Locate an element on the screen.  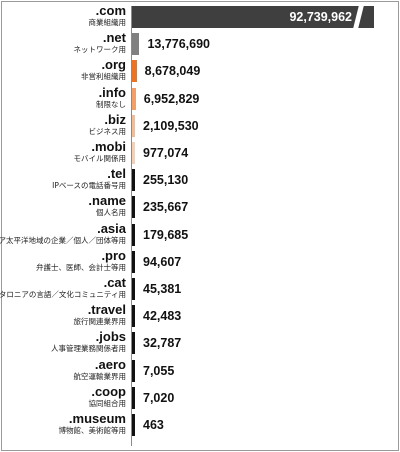
category-row: .museum 博物館、美術館等用 463 is located at coordinates (199, 425).